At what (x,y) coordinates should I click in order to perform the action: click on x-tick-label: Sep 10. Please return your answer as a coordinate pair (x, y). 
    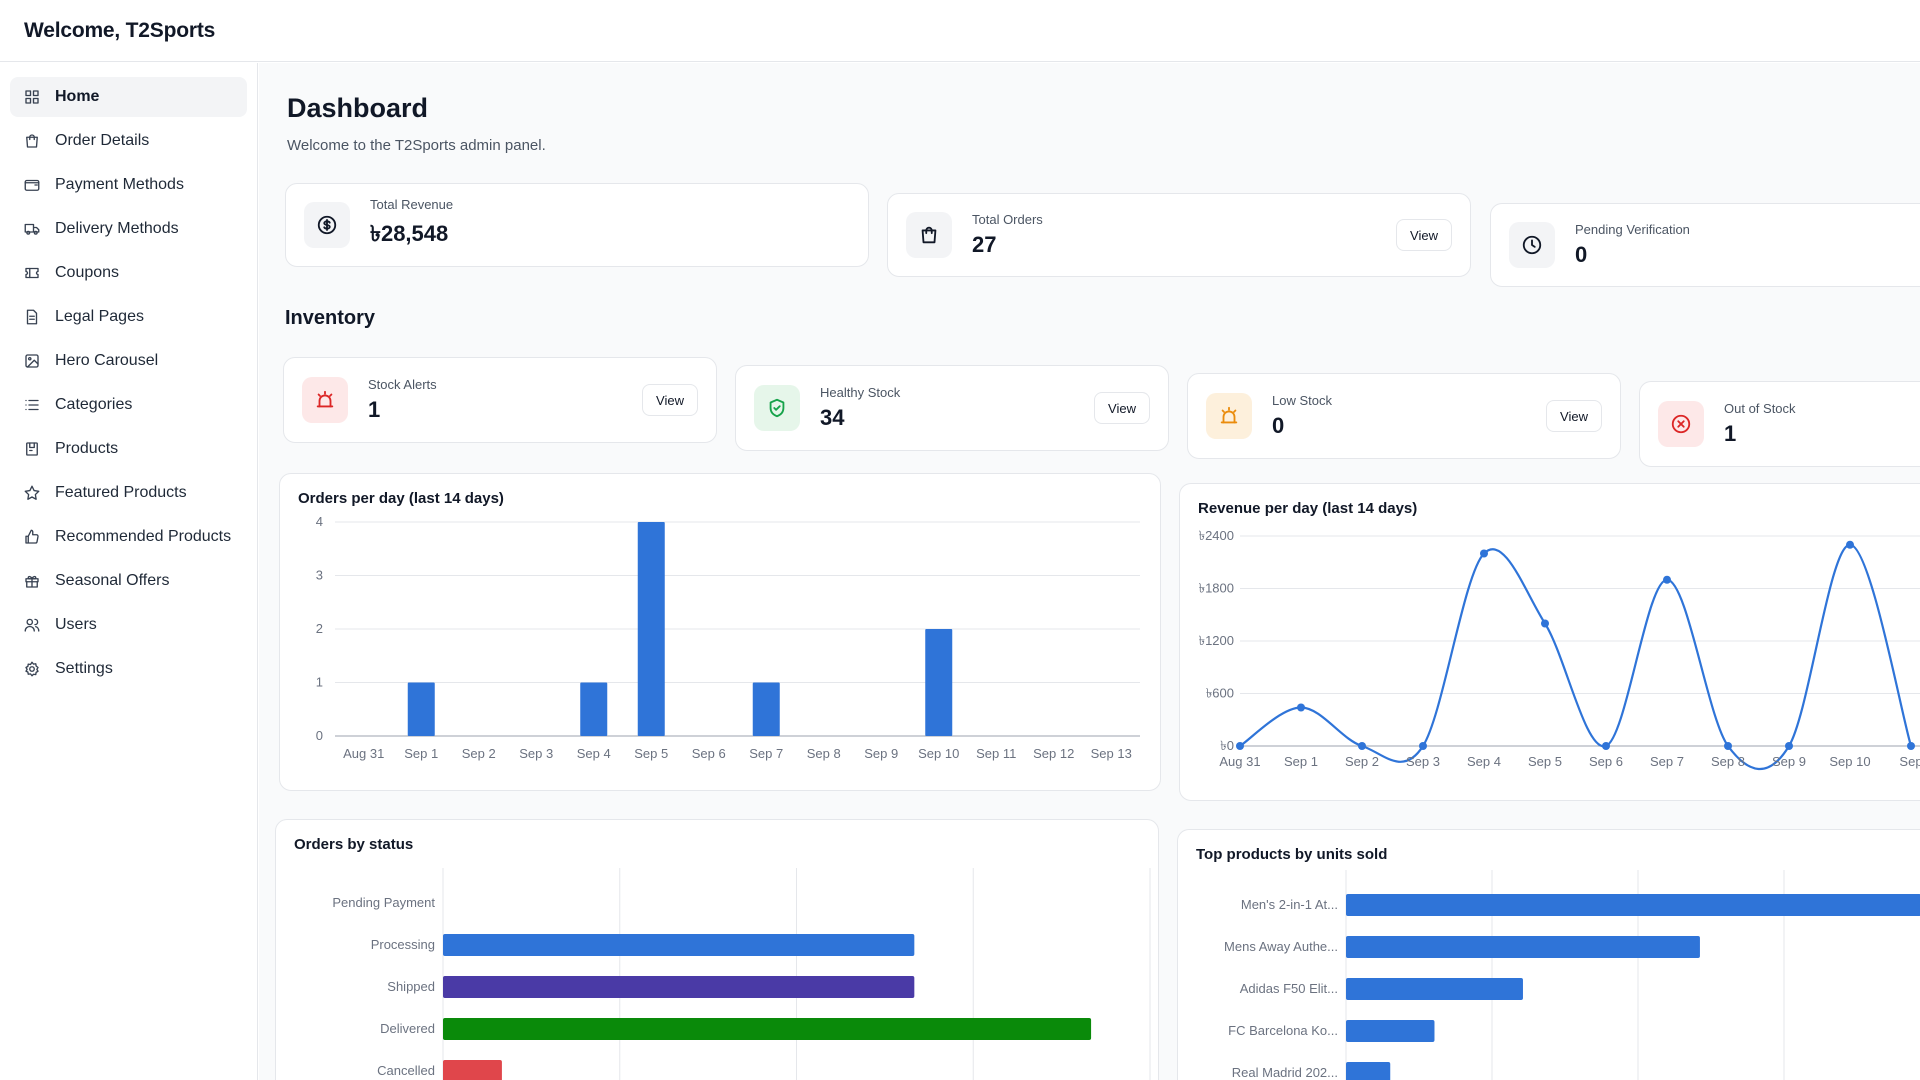
    Looking at the image, I should click on (1849, 761).